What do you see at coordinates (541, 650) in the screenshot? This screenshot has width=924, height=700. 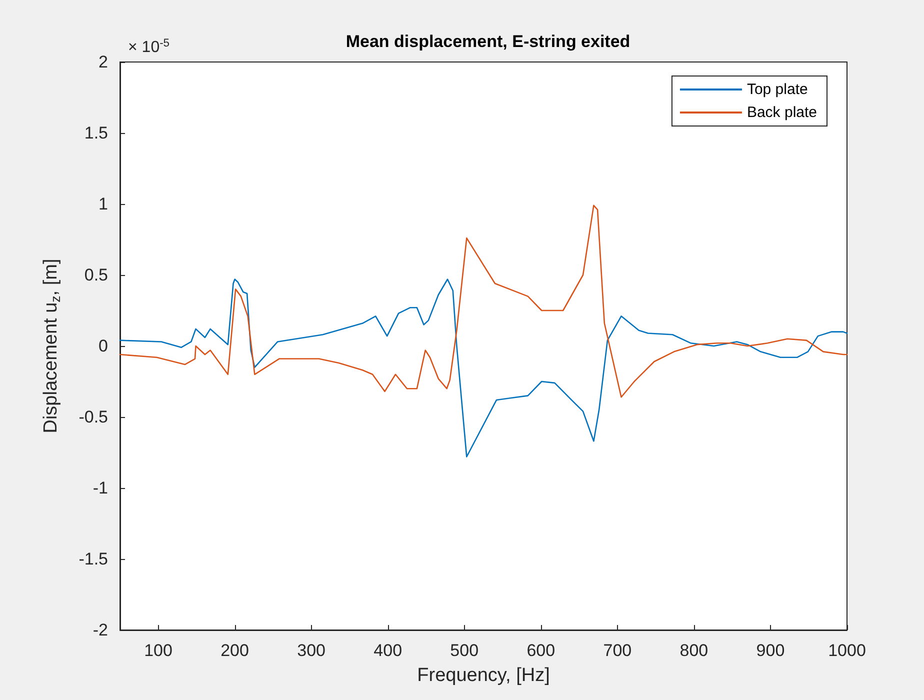 I see `x-tick-label: 600` at bounding box center [541, 650].